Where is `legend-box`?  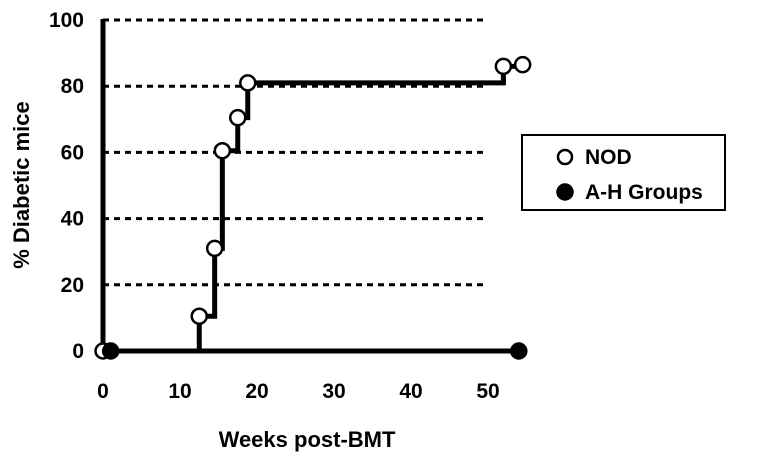
legend-box is located at coordinates (623, 172).